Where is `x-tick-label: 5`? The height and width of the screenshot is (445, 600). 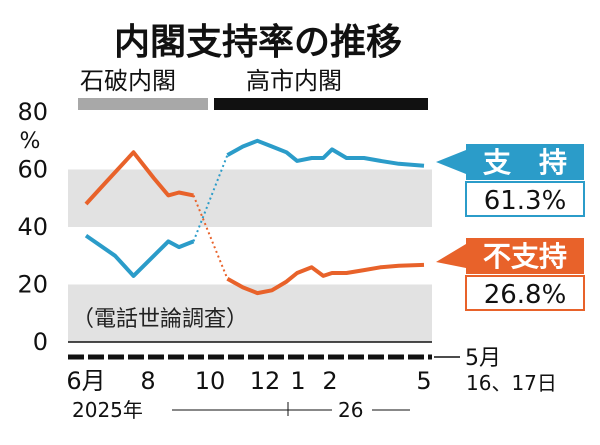
x-tick-label: 5 is located at coordinates (423, 381).